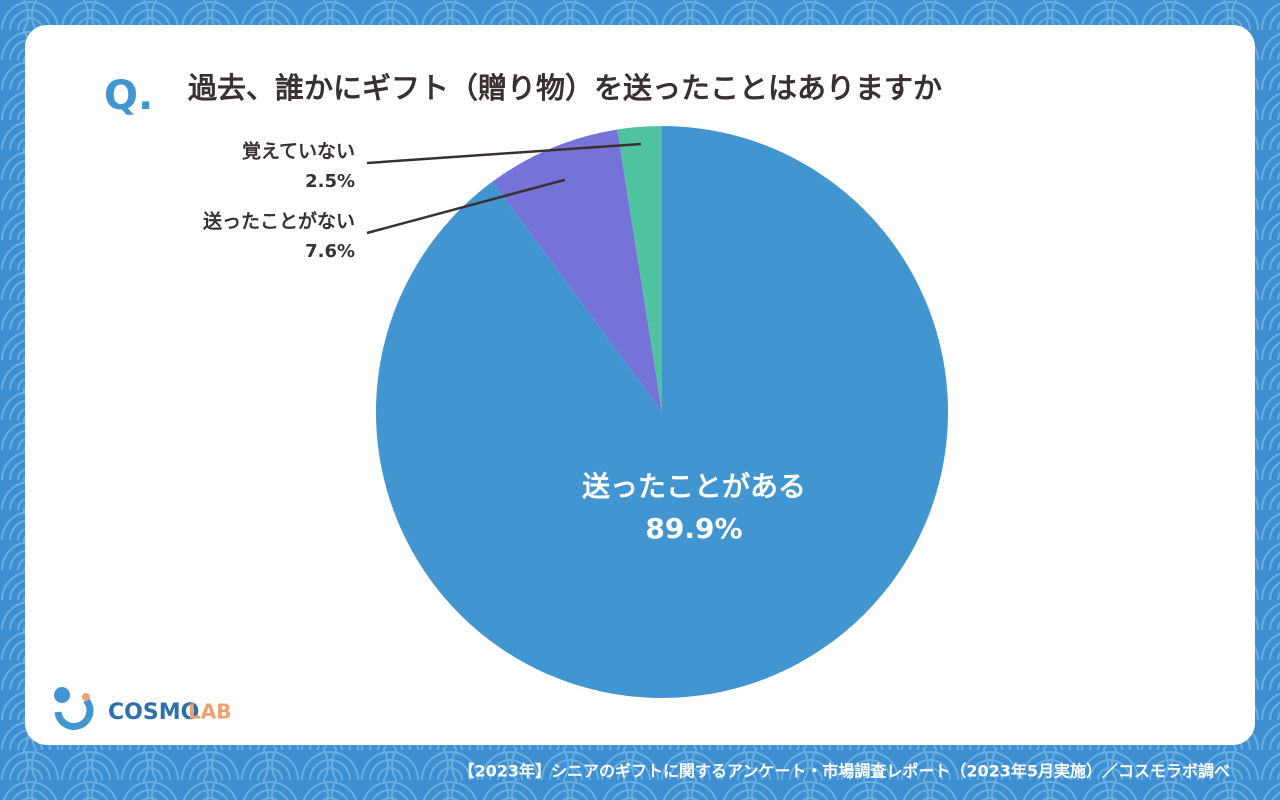  What do you see at coordinates (693, 528) in the screenshot?
I see `value-label: 89.9%` at bounding box center [693, 528].